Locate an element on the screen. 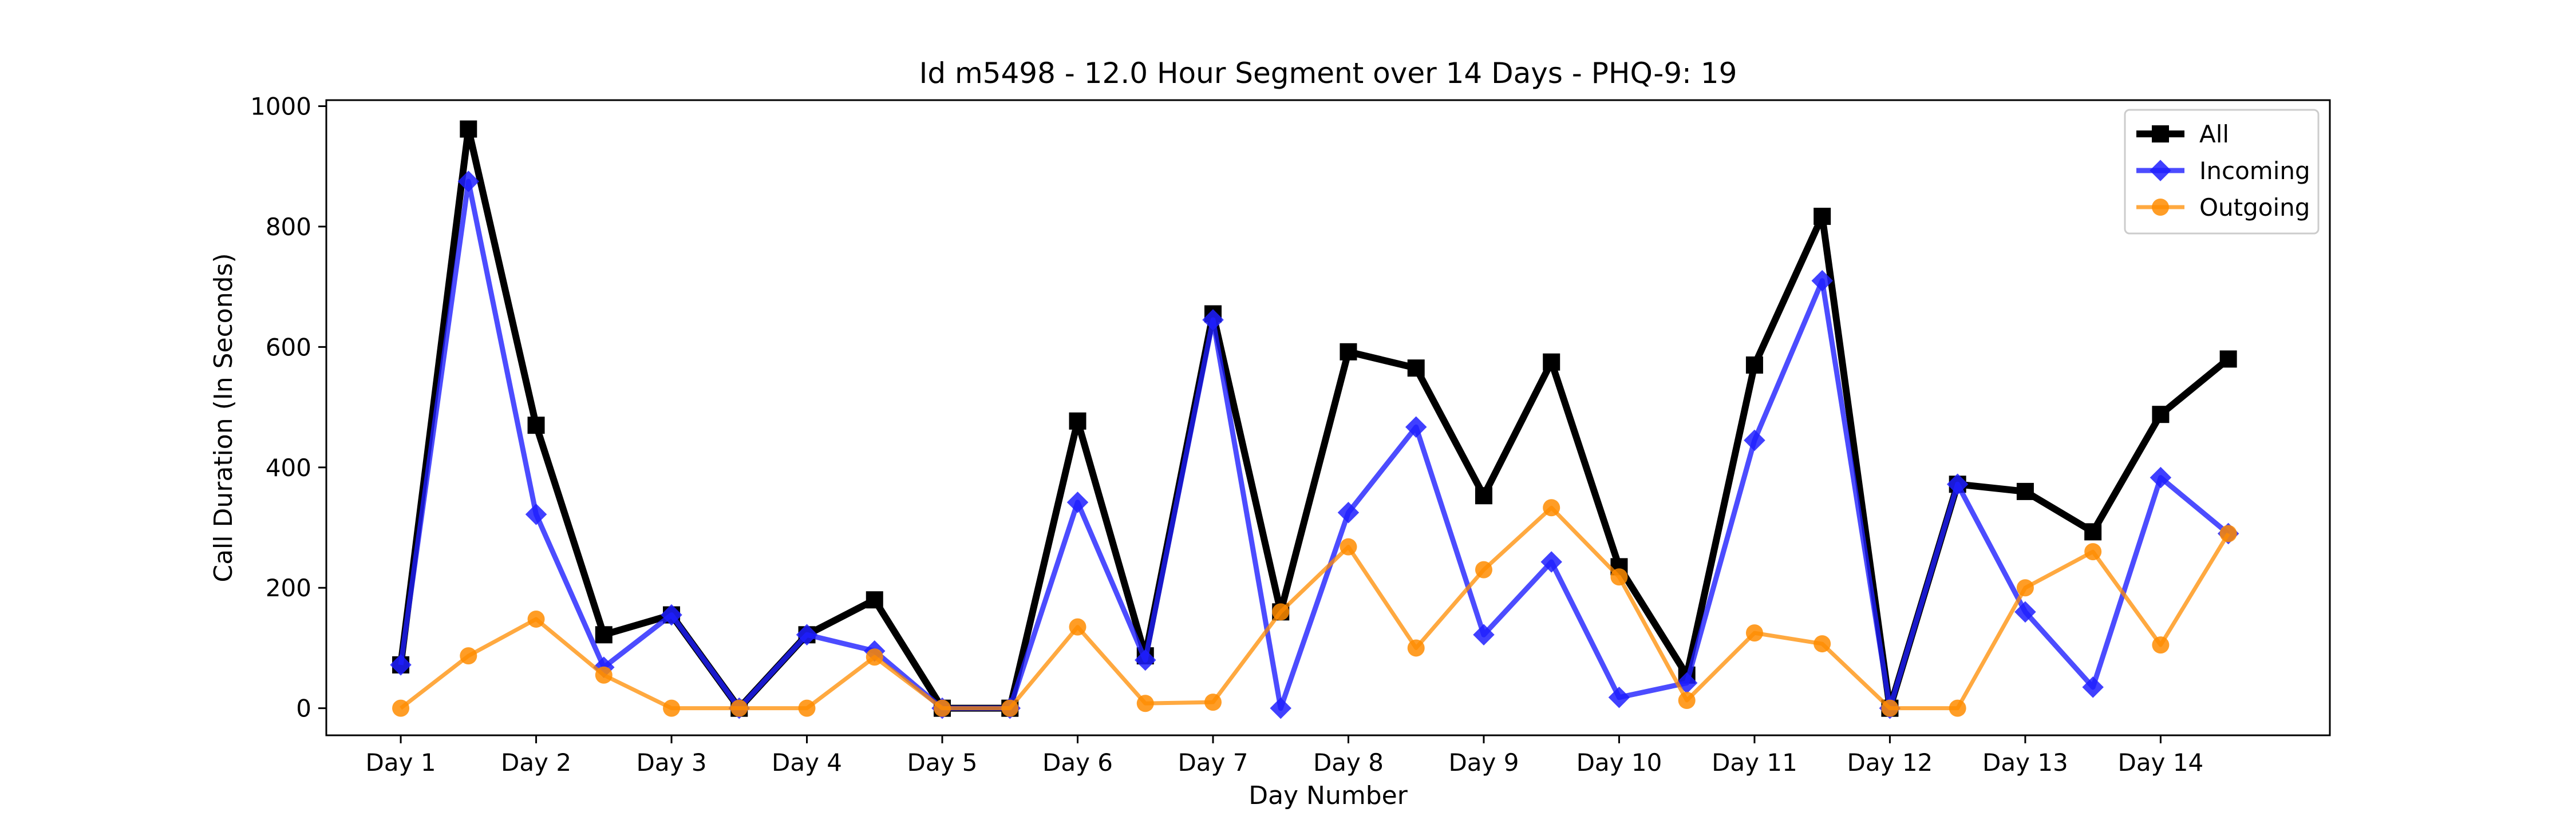 Image resolution: width=2576 pixels, height=824 pixels. y-tick-label: 400 is located at coordinates (288, 468).